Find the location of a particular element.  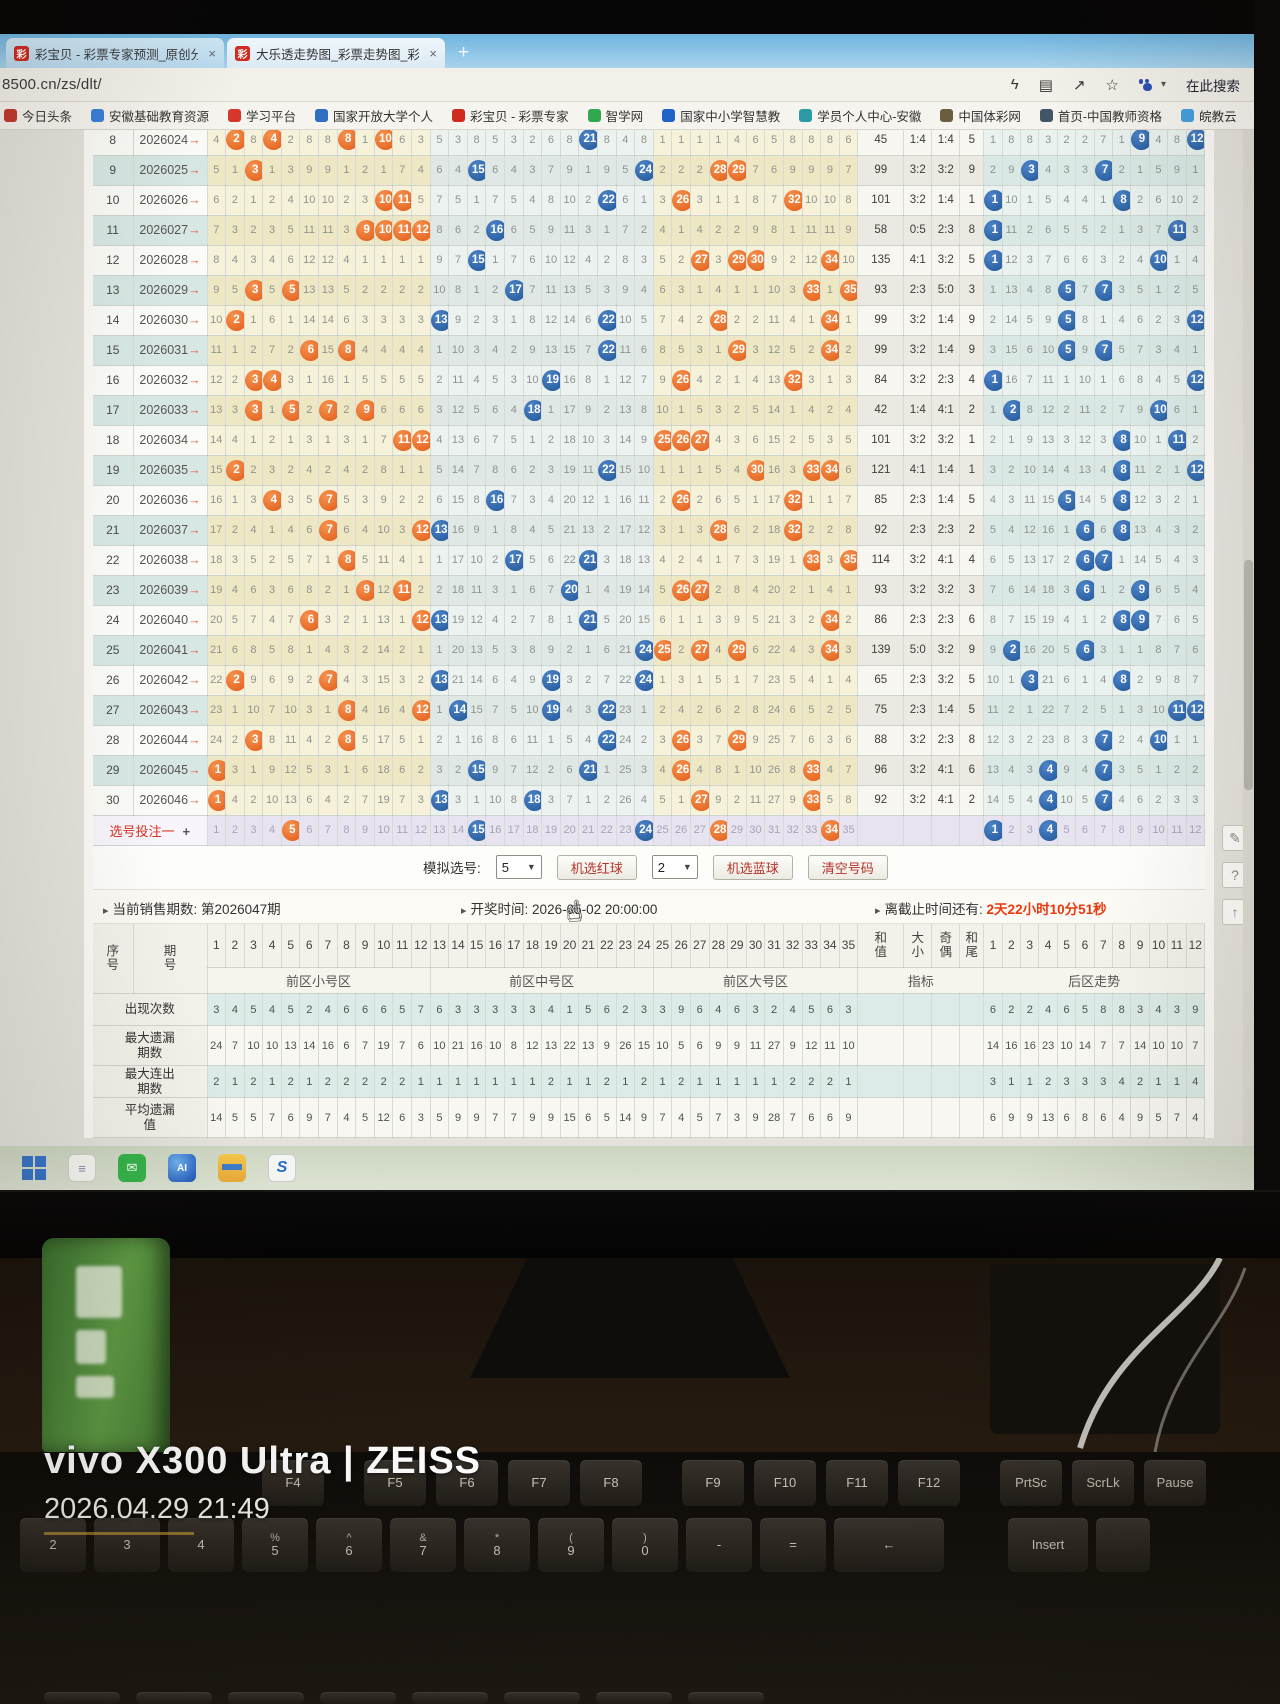

lottery-ball: 1 is located at coordinates (993, 830).